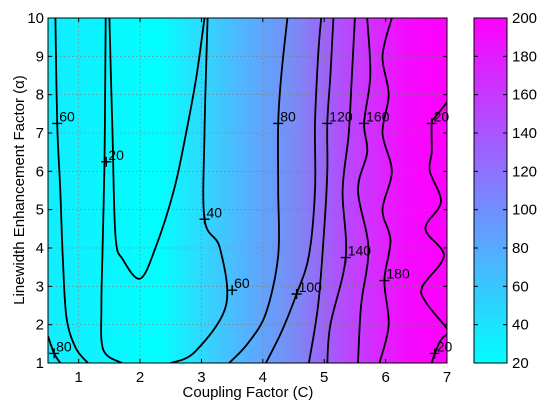 Image resolution: width=548 pixels, height=401 pixels. I want to click on colorbar-tick-label: 20, so click(520, 363).